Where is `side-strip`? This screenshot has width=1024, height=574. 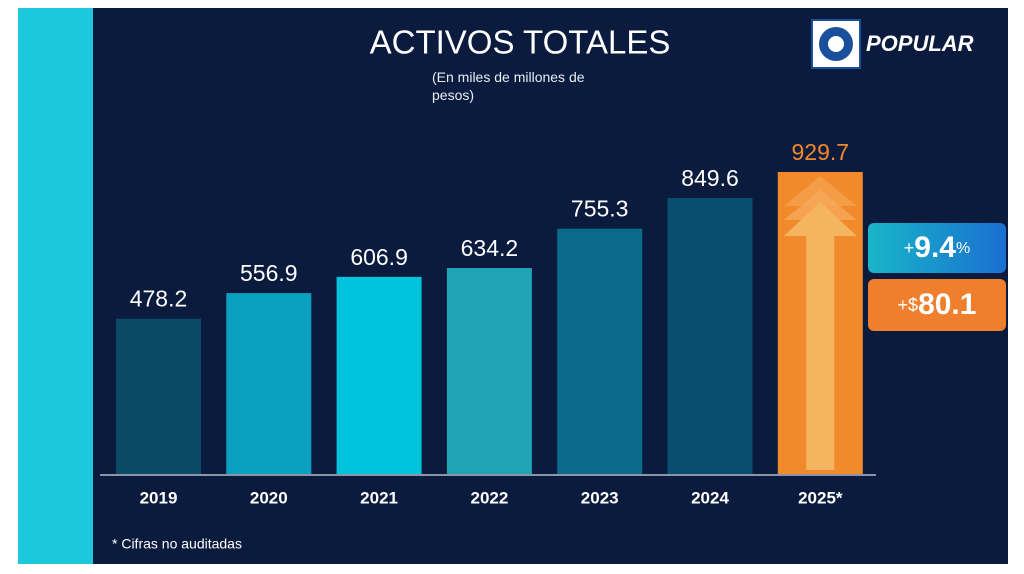
side-strip is located at coordinates (56, 286).